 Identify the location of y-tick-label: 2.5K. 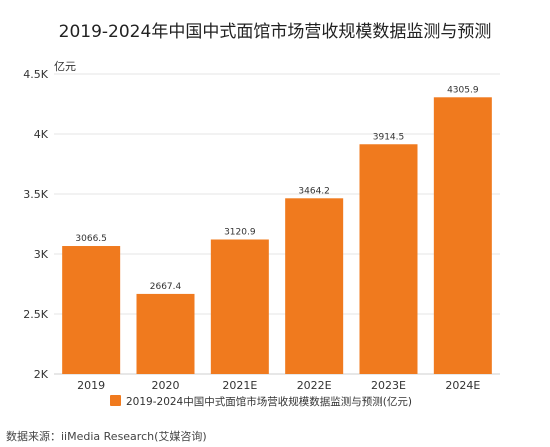
(35, 314).